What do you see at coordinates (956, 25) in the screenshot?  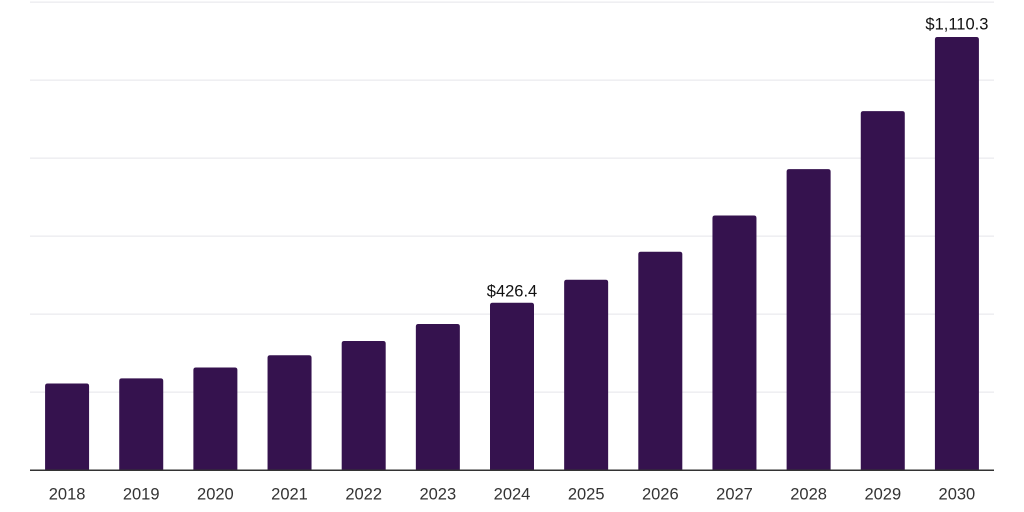 I see `svg-text: $1,110.3` at bounding box center [956, 25].